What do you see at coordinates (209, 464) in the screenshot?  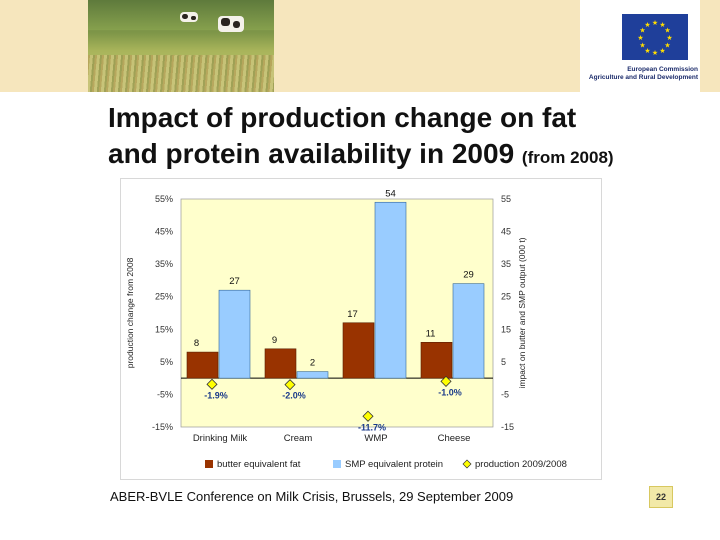 I see `legend-swatch-butter` at bounding box center [209, 464].